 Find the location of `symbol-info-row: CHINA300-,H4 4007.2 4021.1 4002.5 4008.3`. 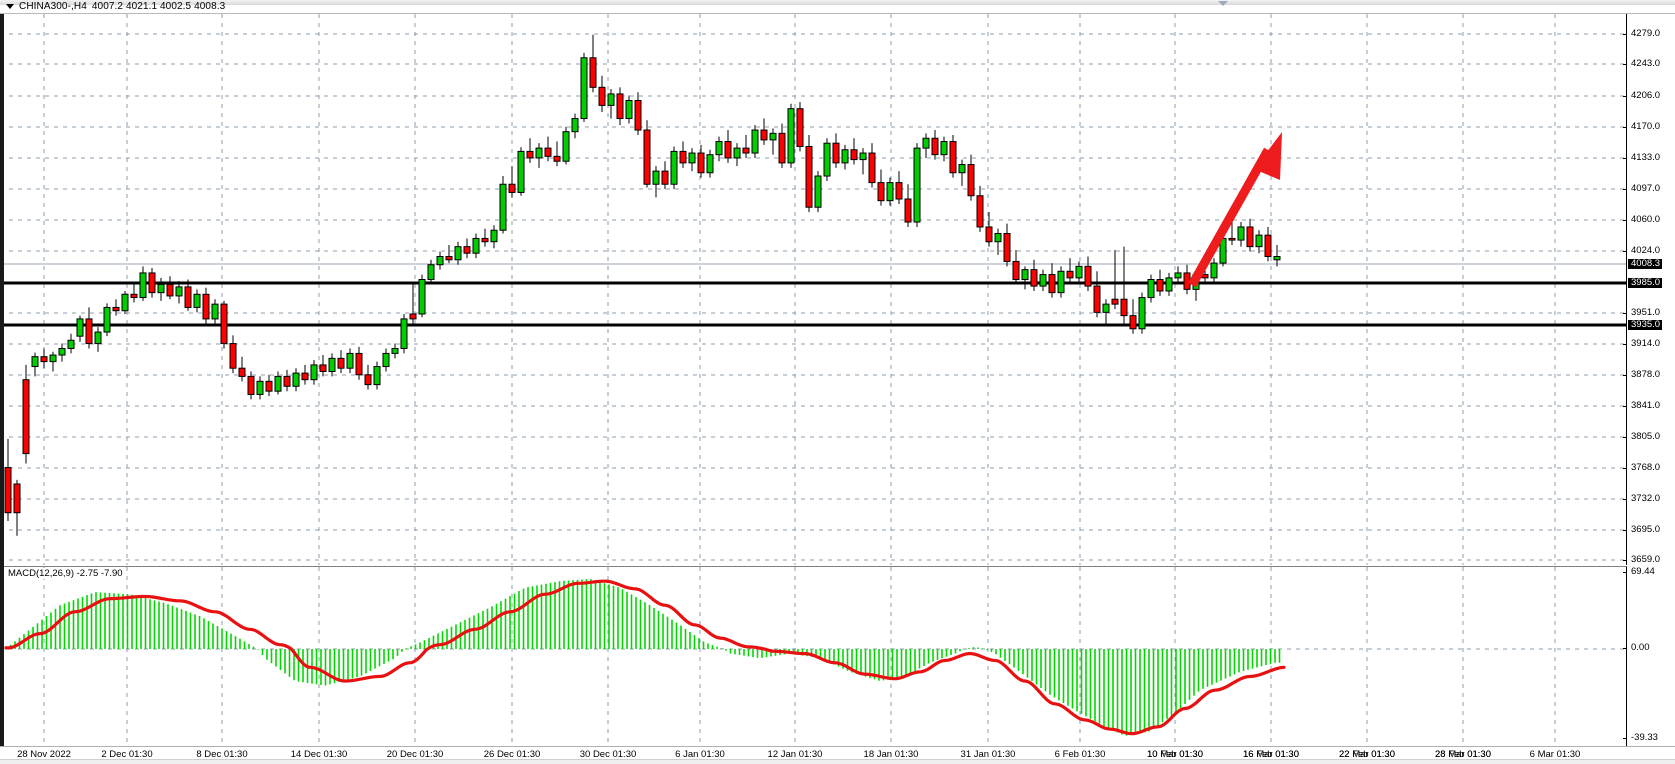

symbol-info-row: CHINA300-,H4 4007.2 4021.1 4002.5 4008.3 is located at coordinates (115, 6).